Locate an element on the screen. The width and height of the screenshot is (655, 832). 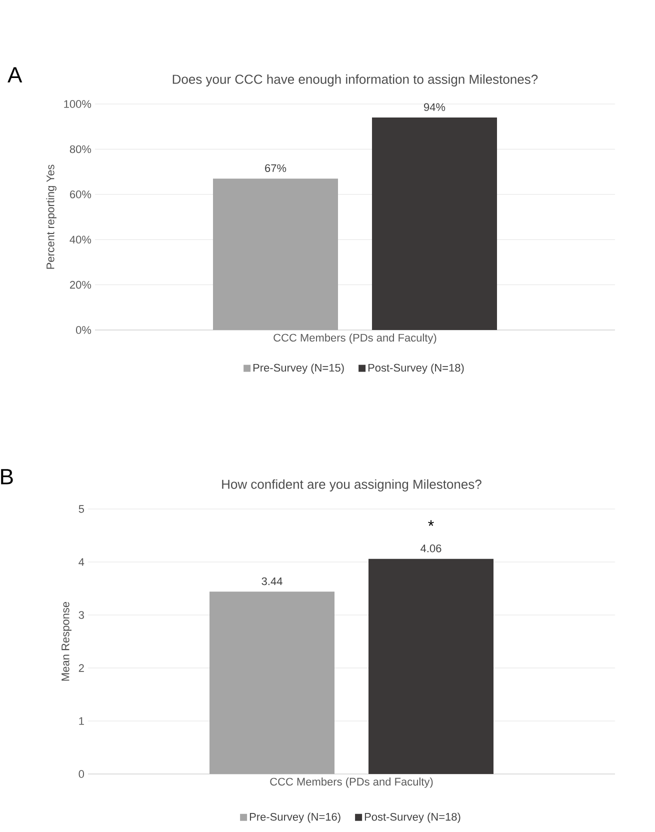
y-tick-label: 3 is located at coordinates (81, 615).